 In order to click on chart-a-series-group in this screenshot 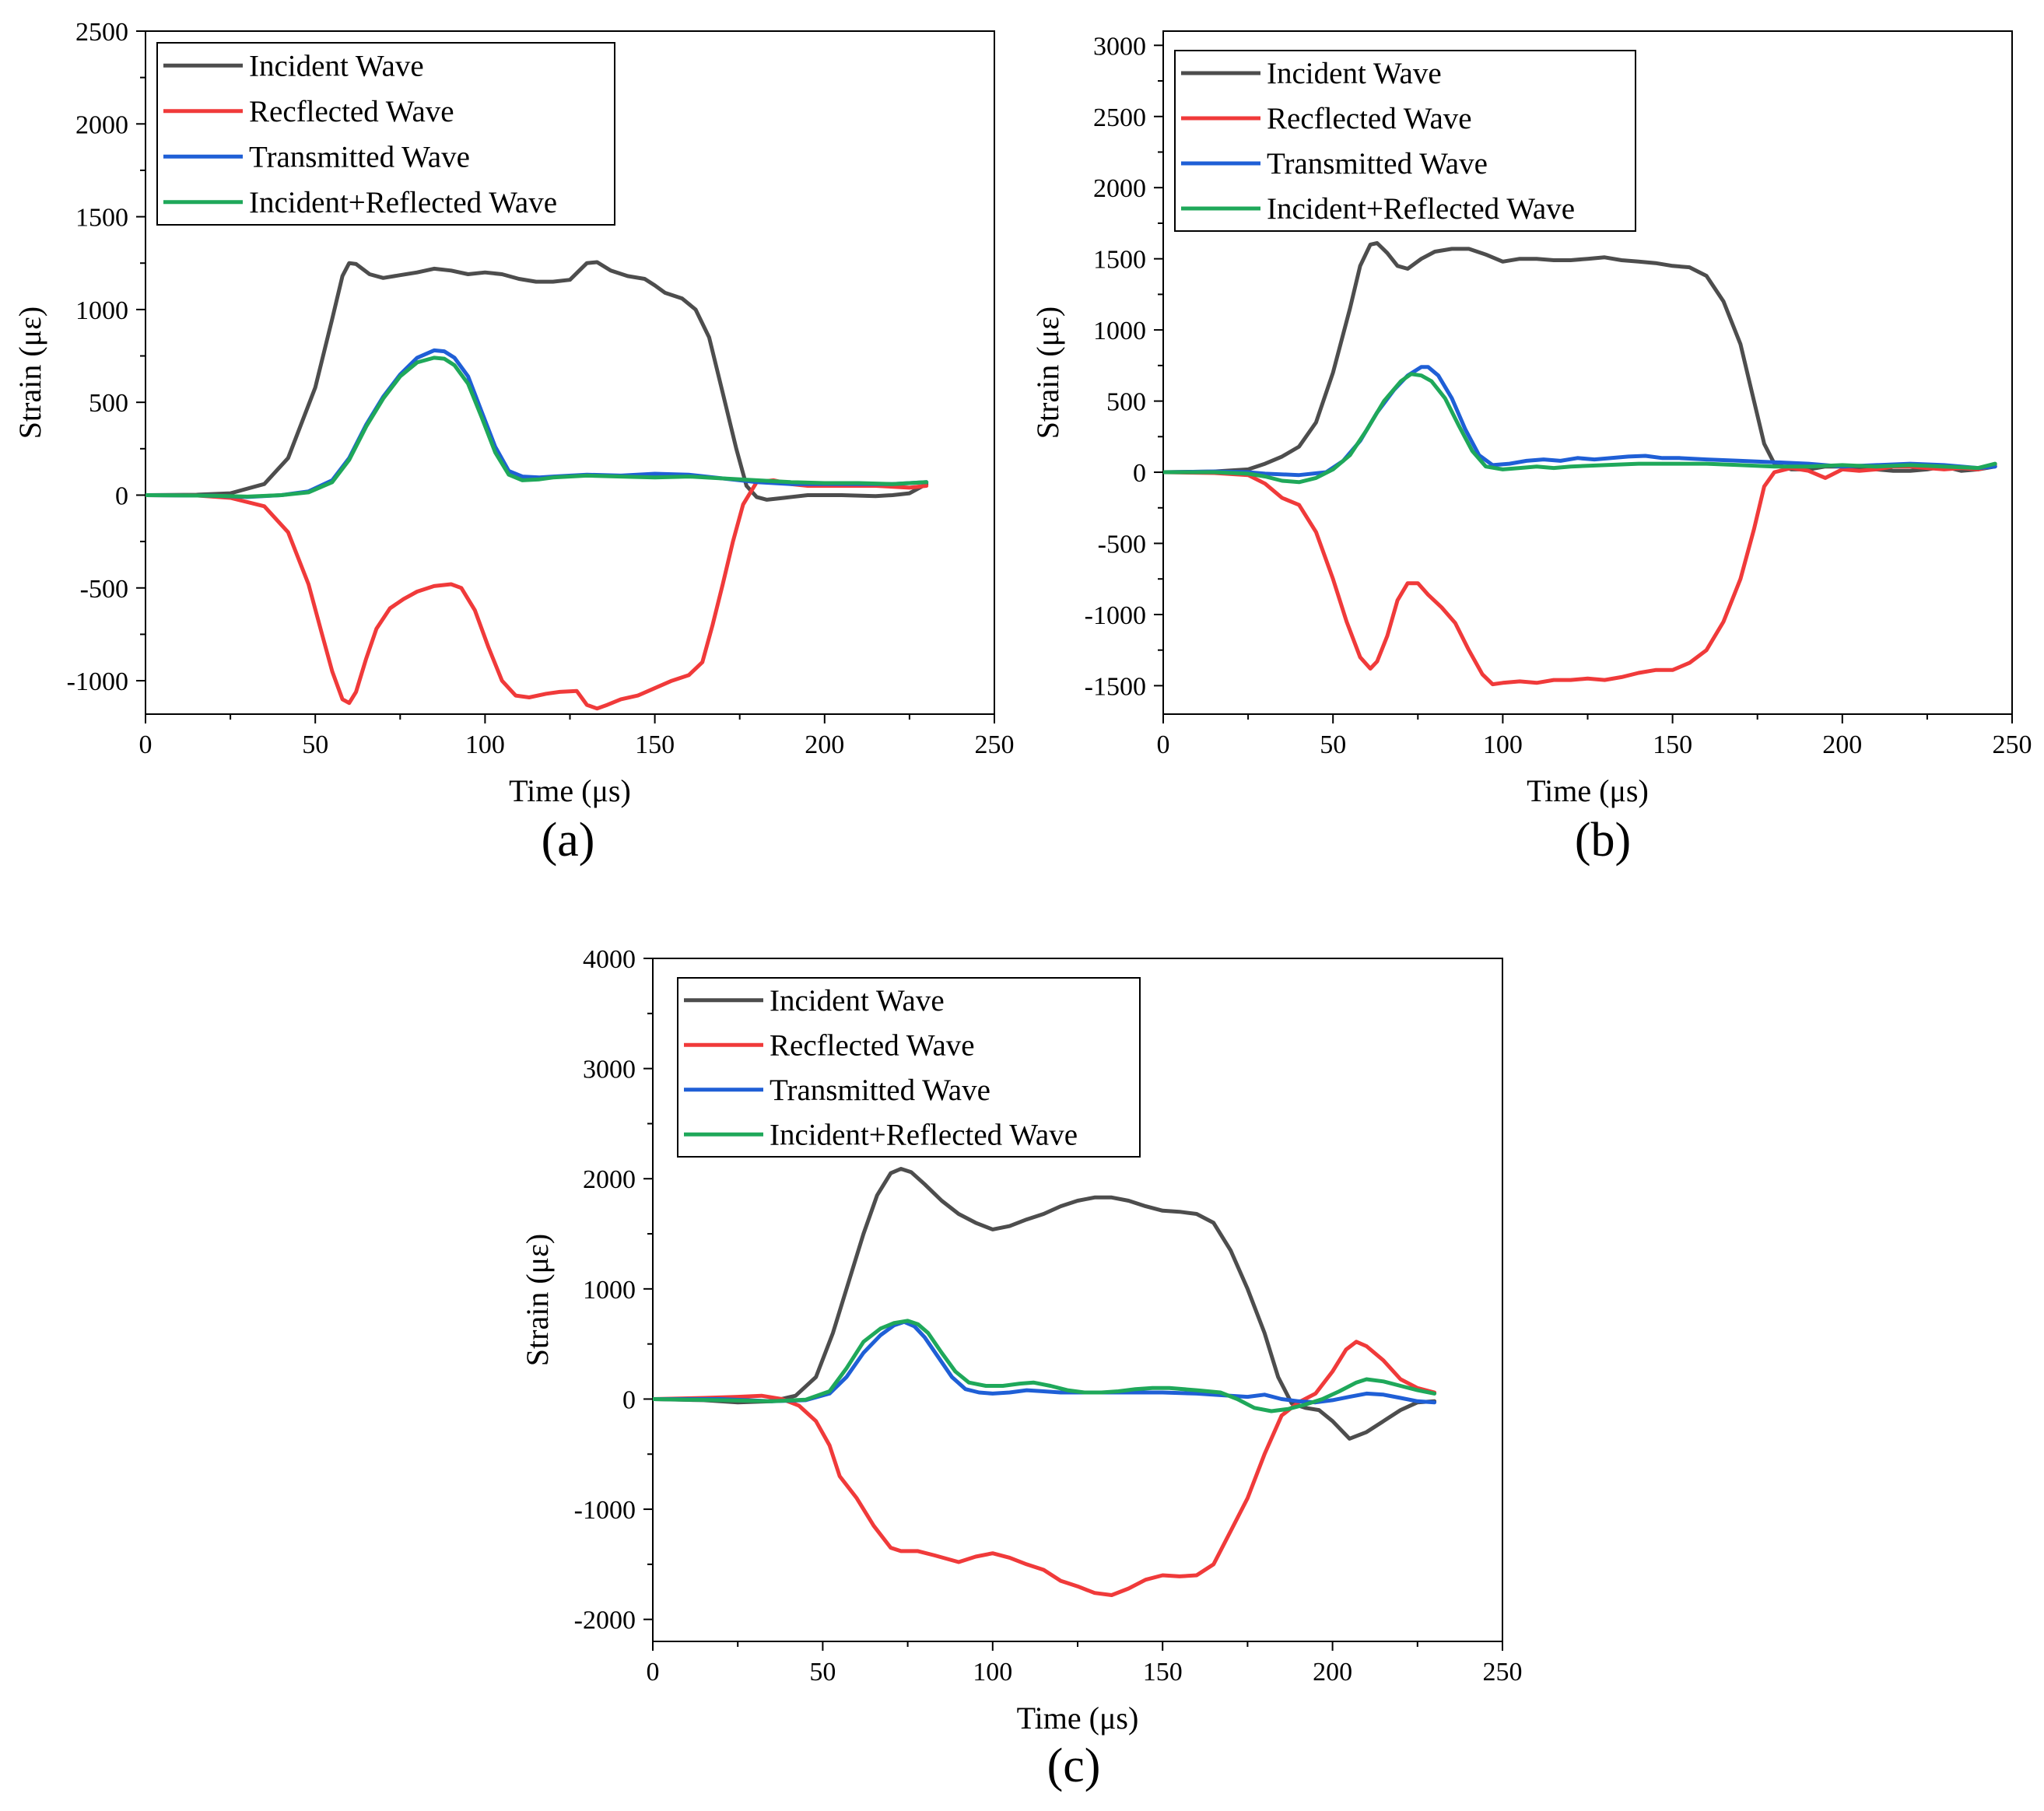, I will do `click(537, 485)`.